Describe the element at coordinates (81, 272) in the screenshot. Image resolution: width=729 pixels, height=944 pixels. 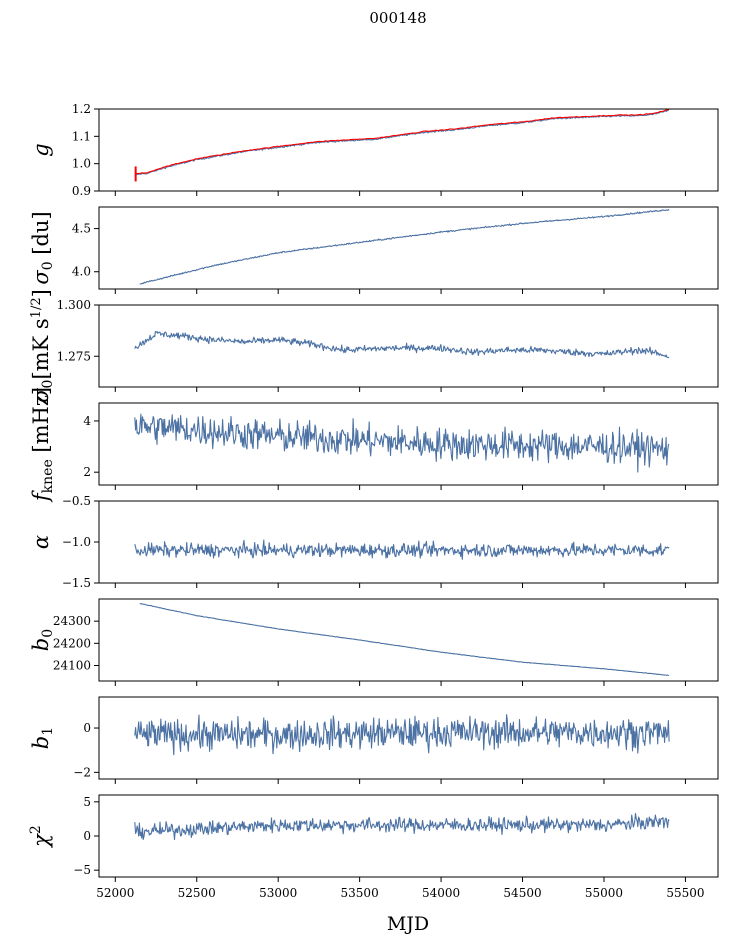
I see `y-tick-label: 4.0` at that location.